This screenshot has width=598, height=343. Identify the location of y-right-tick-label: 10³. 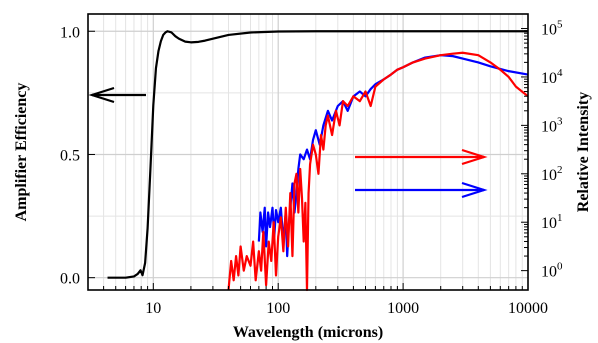
(552, 125).